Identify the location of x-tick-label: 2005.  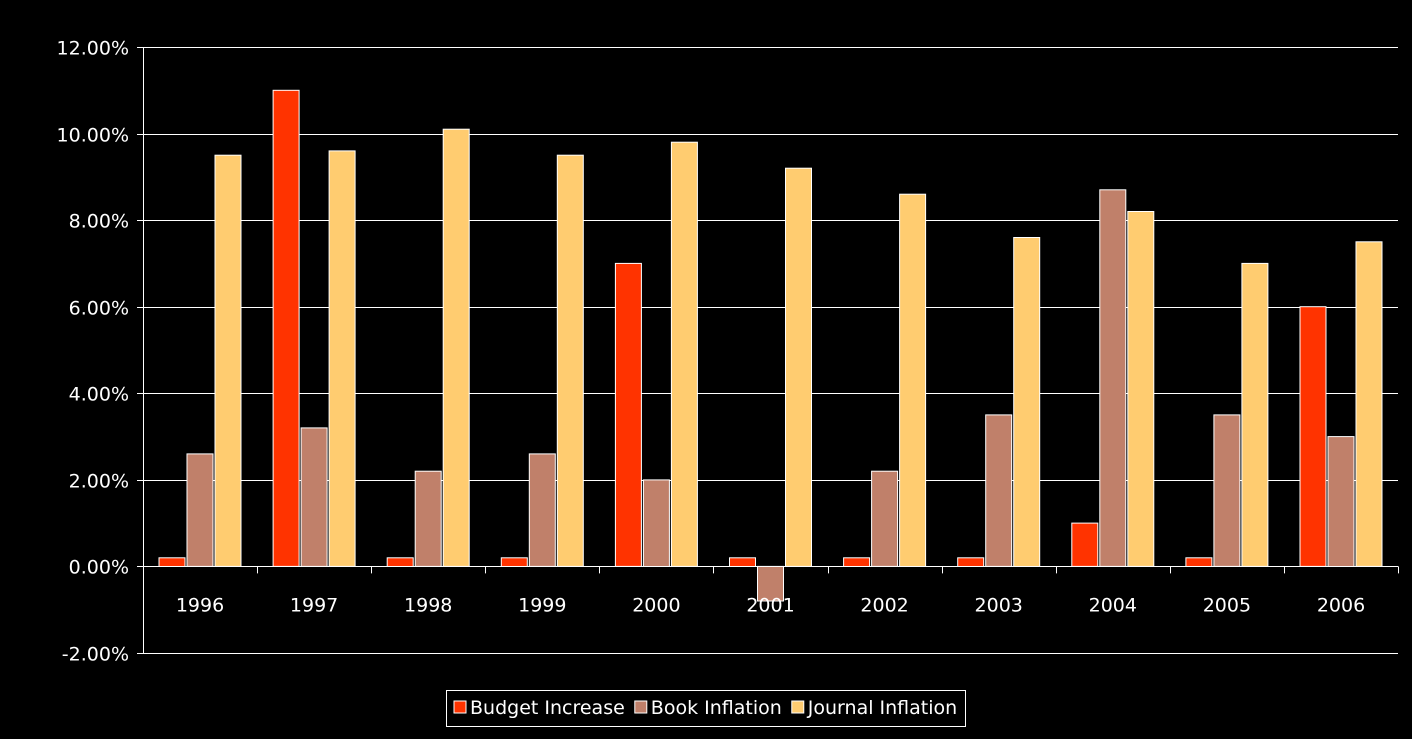
(1227, 605).